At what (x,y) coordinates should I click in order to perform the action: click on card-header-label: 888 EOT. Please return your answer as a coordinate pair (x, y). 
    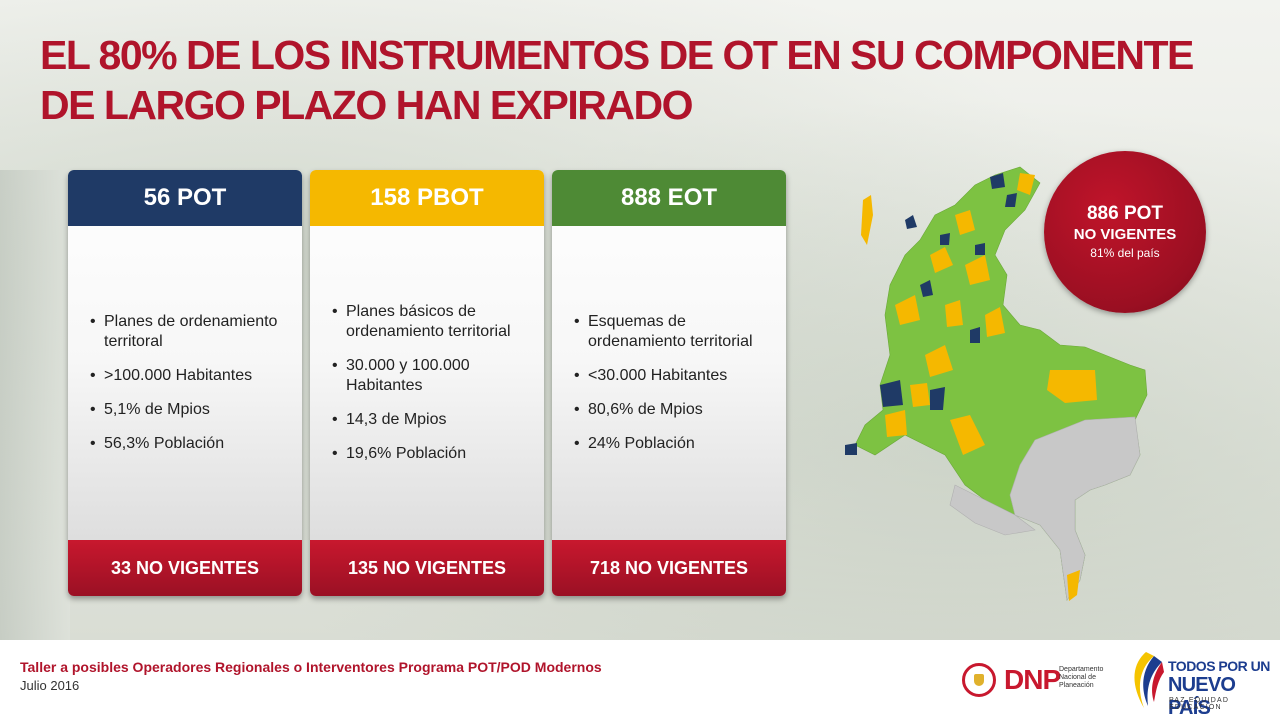
    Looking at the image, I should click on (669, 197).